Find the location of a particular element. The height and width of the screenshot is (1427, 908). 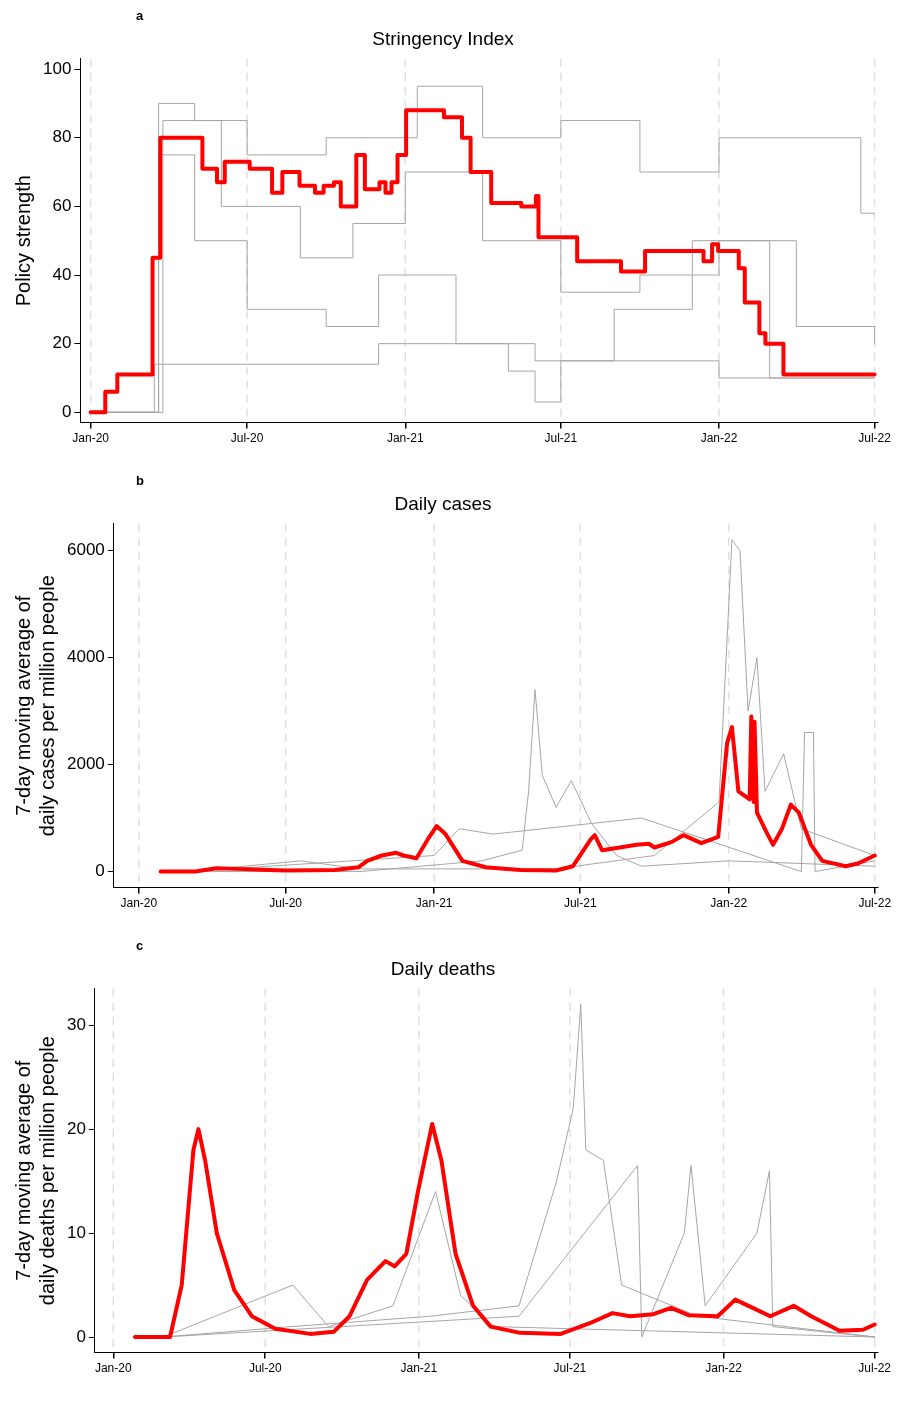

y-tick-label: 100 is located at coordinates (57, 68).